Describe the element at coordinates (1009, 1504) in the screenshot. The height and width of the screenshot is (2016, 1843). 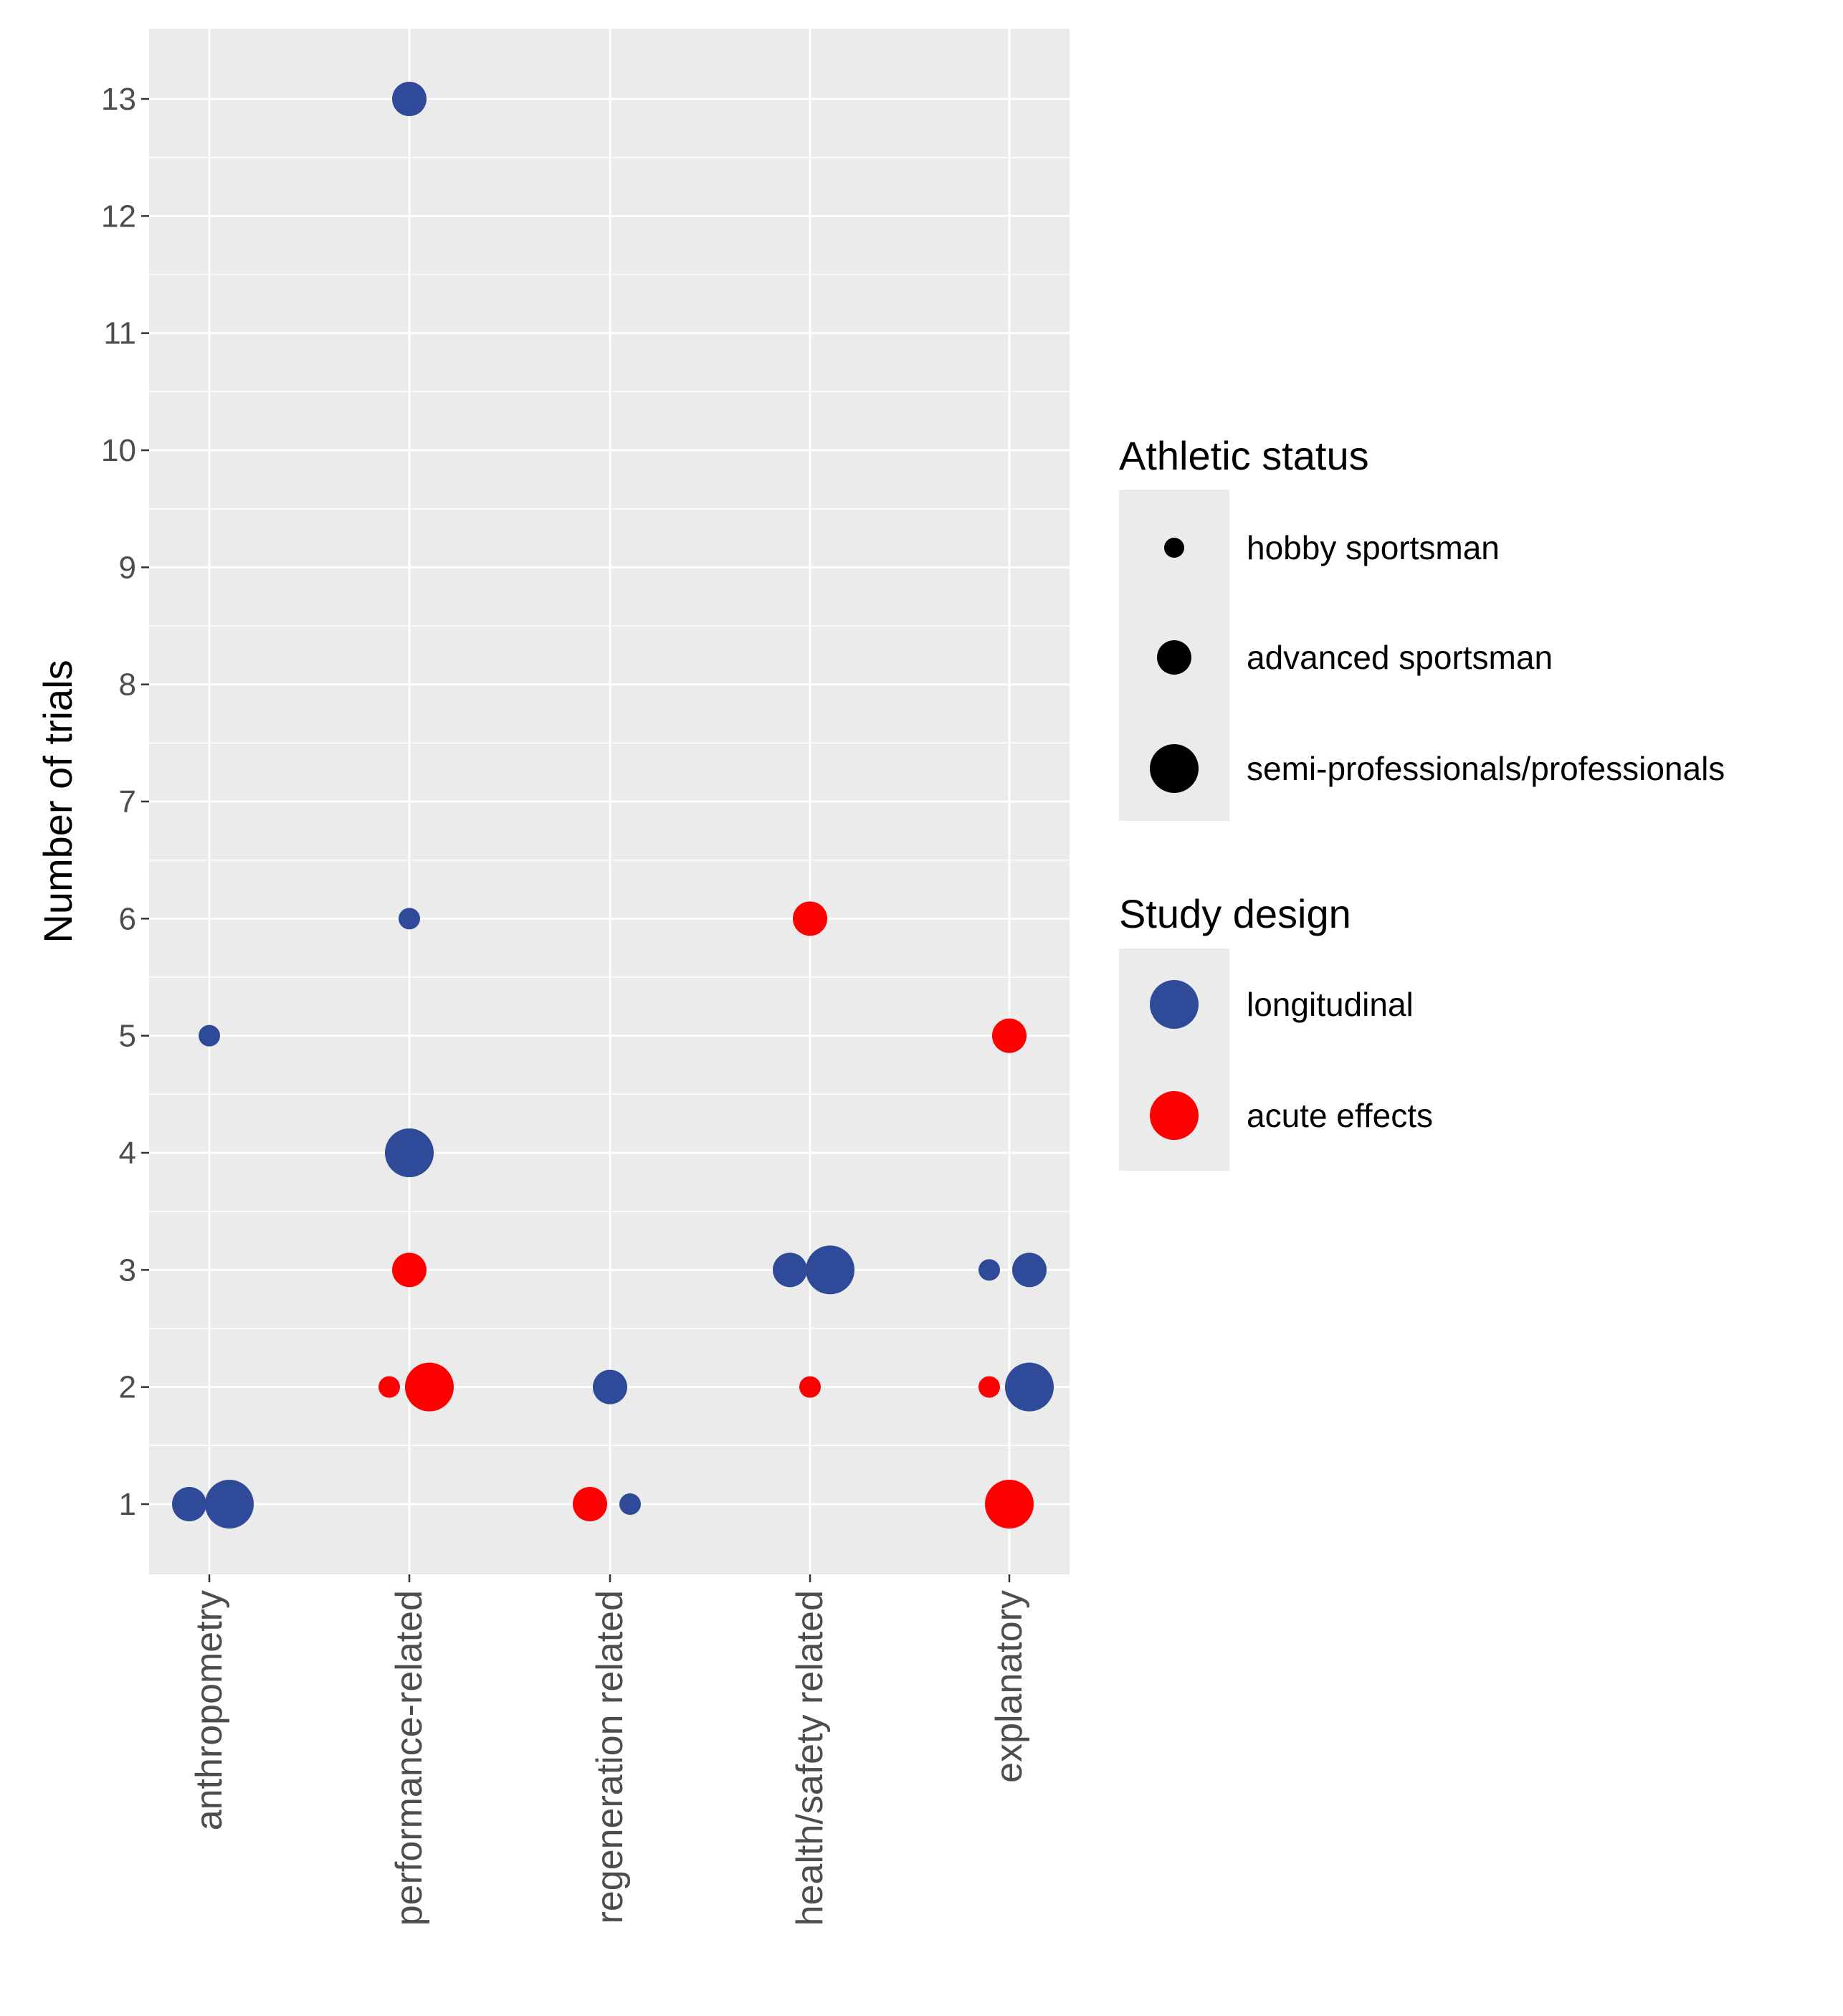
I see `point-explanatory-acute-effects-semi-professionals-professionals-y1` at that location.